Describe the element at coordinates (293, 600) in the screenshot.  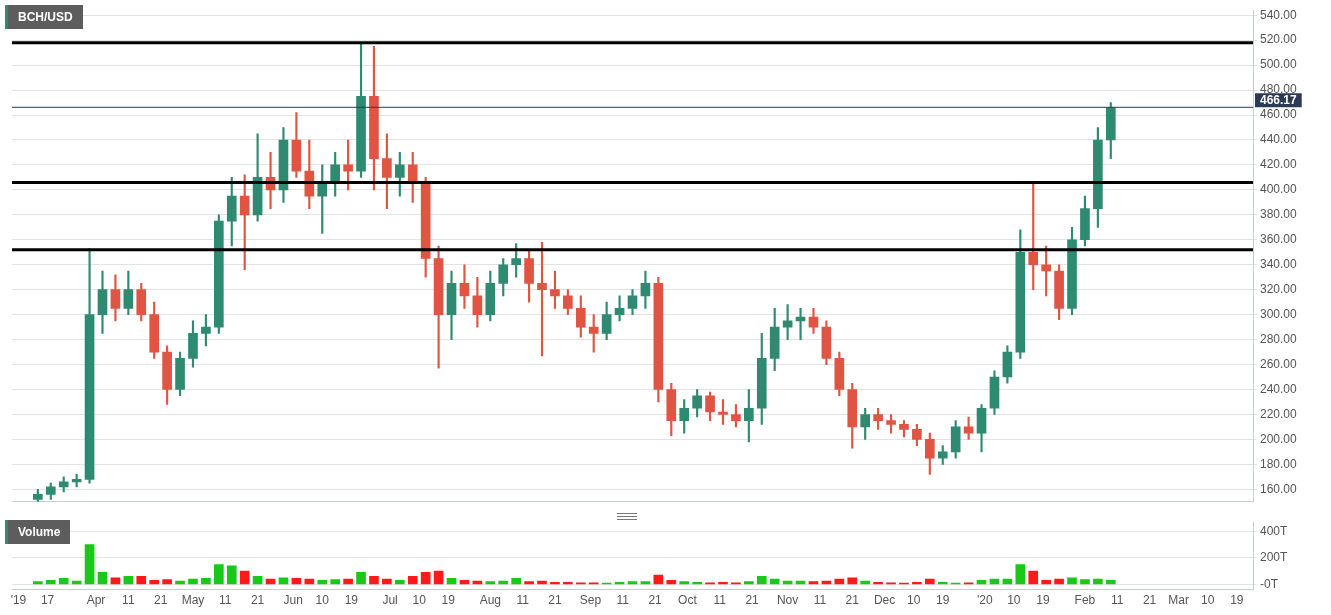
I see `x-tick-label: Jun` at that location.